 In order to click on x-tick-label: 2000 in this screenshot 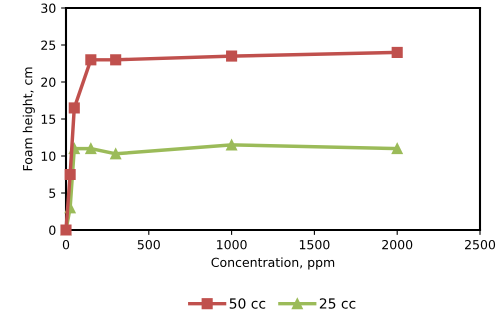, I will do `click(397, 245)`.